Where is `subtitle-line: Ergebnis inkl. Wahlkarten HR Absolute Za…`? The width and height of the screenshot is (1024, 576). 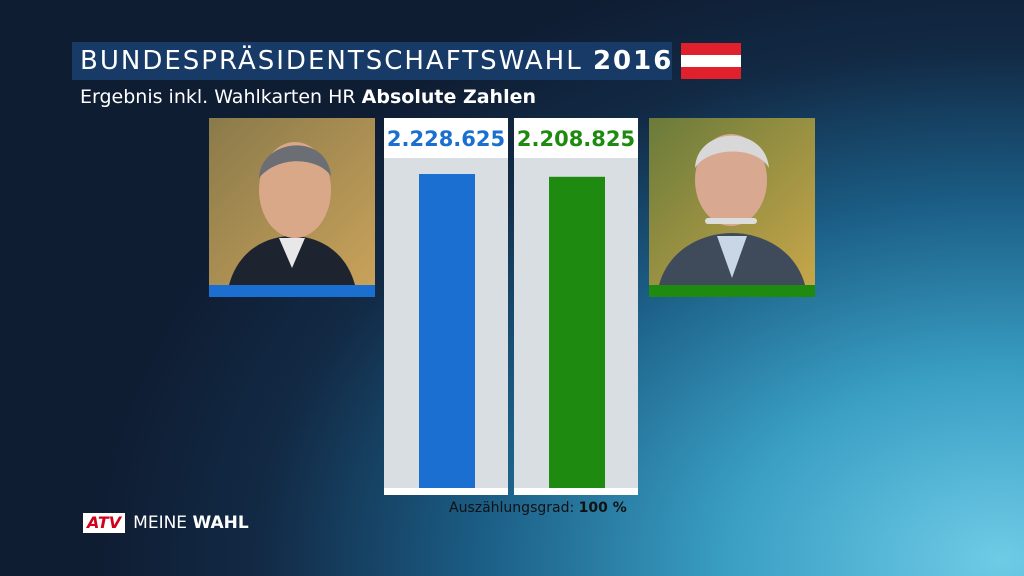 subtitle-line: Ergebnis inkl. Wahlkarten HR Absolute Za… is located at coordinates (308, 97).